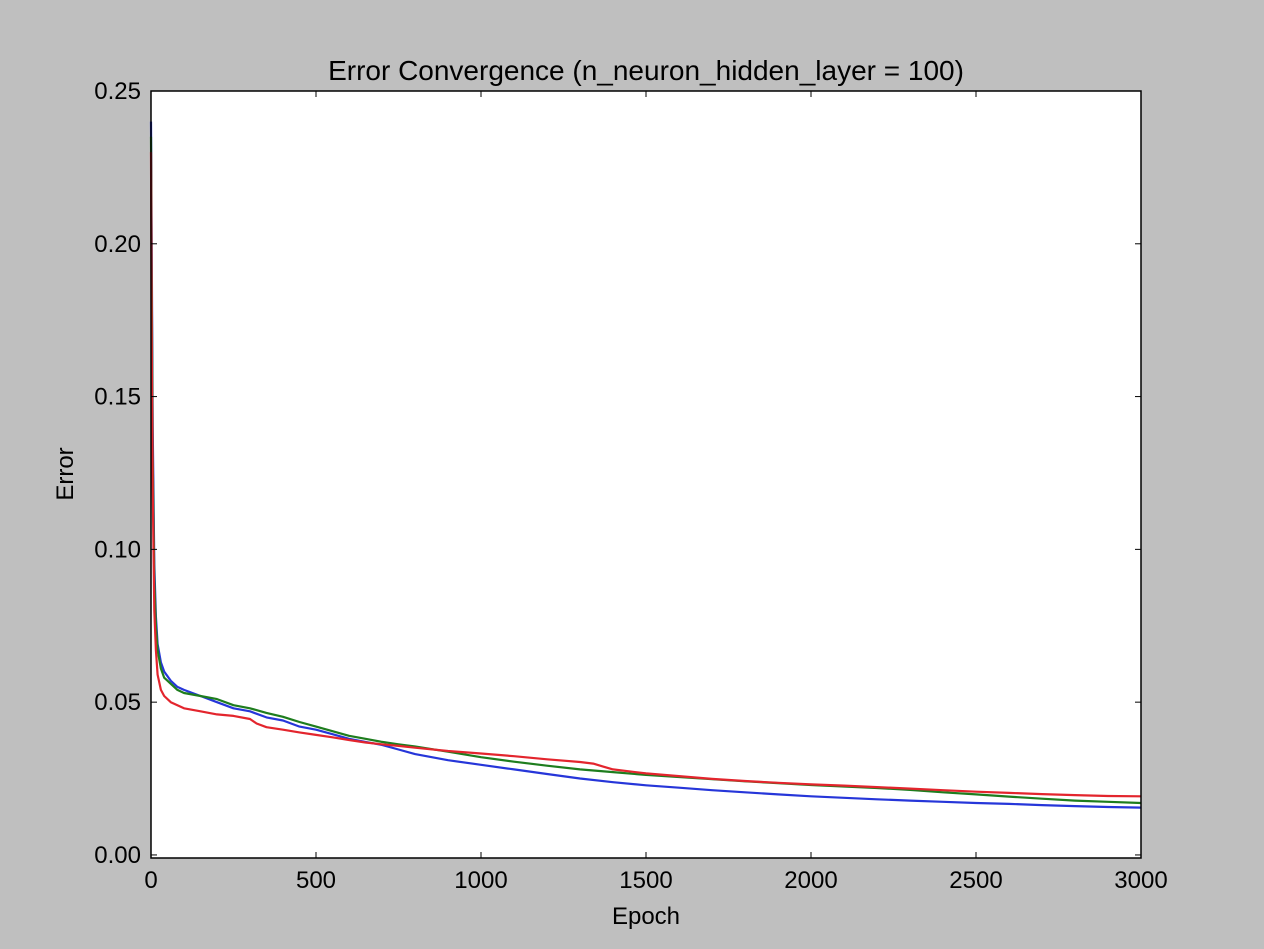  What do you see at coordinates (150, 880) in the screenshot?
I see `x-tick-label: 0` at bounding box center [150, 880].